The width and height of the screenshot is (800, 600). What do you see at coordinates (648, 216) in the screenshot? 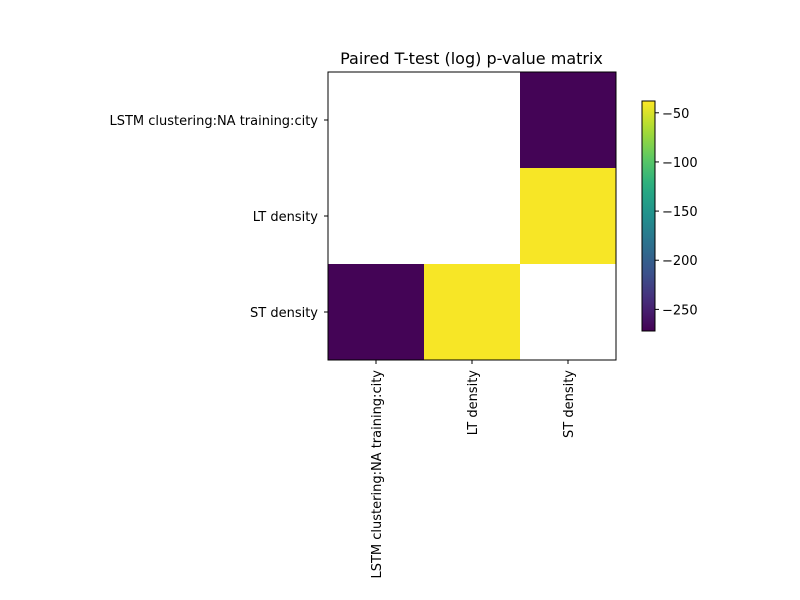
I see `colorbar-gradient` at bounding box center [648, 216].